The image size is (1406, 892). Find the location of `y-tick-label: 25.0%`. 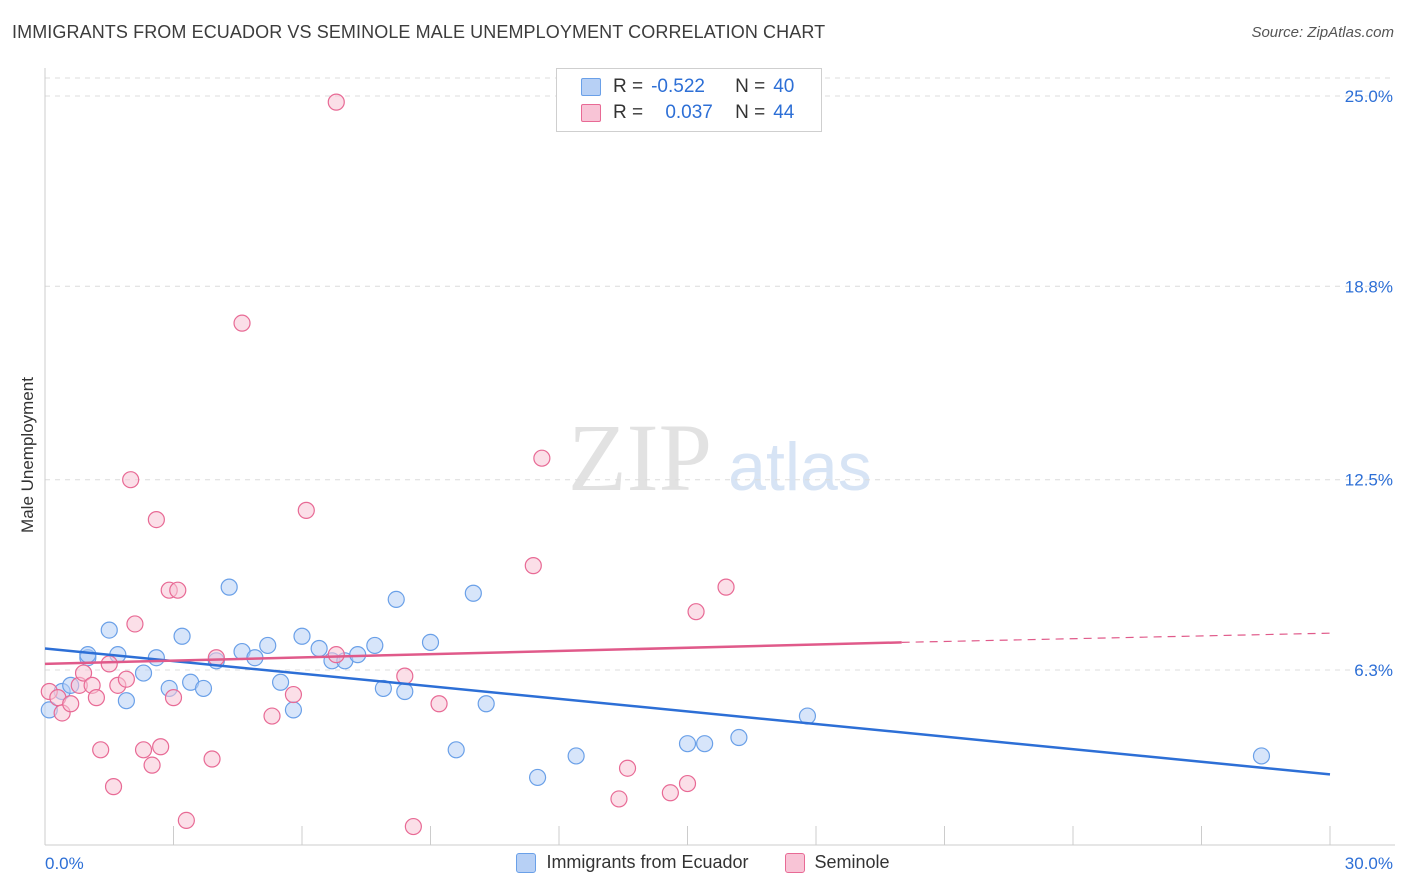

y-tick-label: 25.0% is located at coordinates (1369, 96).